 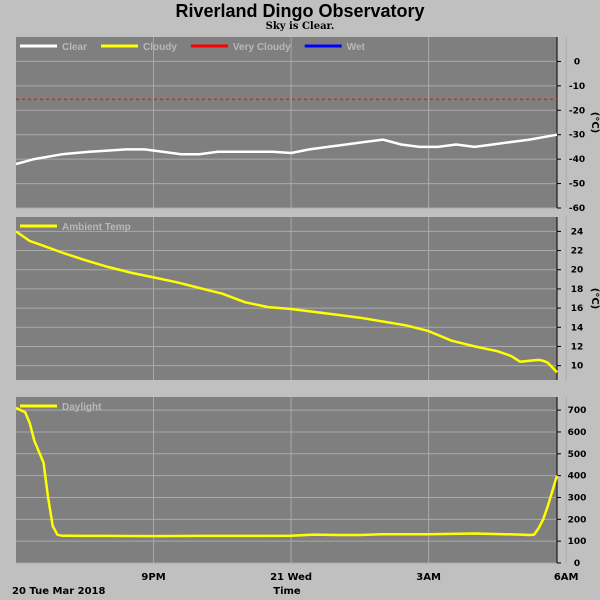 What do you see at coordinates (577, 160) in the screenshot?
I see `sky-ytick-label: -40` at bounding box center [577, 160].